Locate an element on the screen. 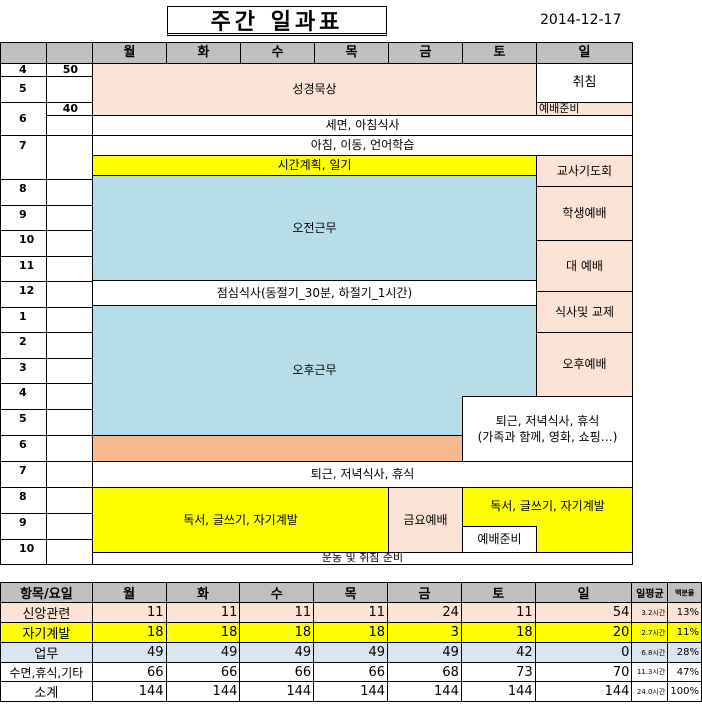  row-avg: 6.8시간 is located at coordinates (650, 652).